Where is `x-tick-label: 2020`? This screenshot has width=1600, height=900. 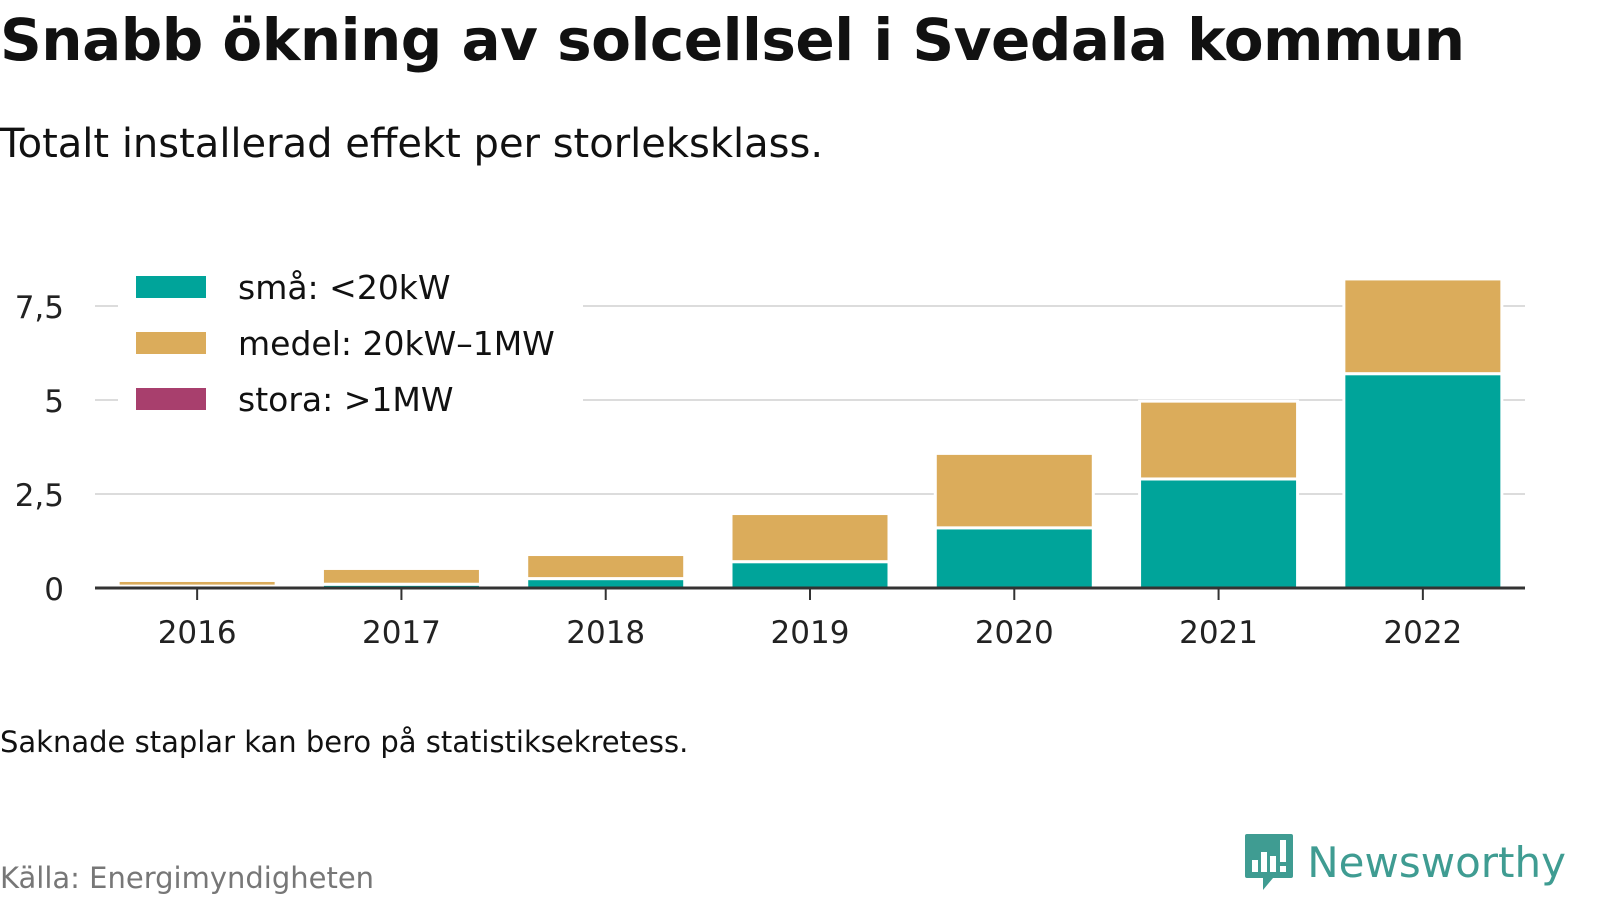
x-tick-label: 2020 is located at coordinates (1014, 633).